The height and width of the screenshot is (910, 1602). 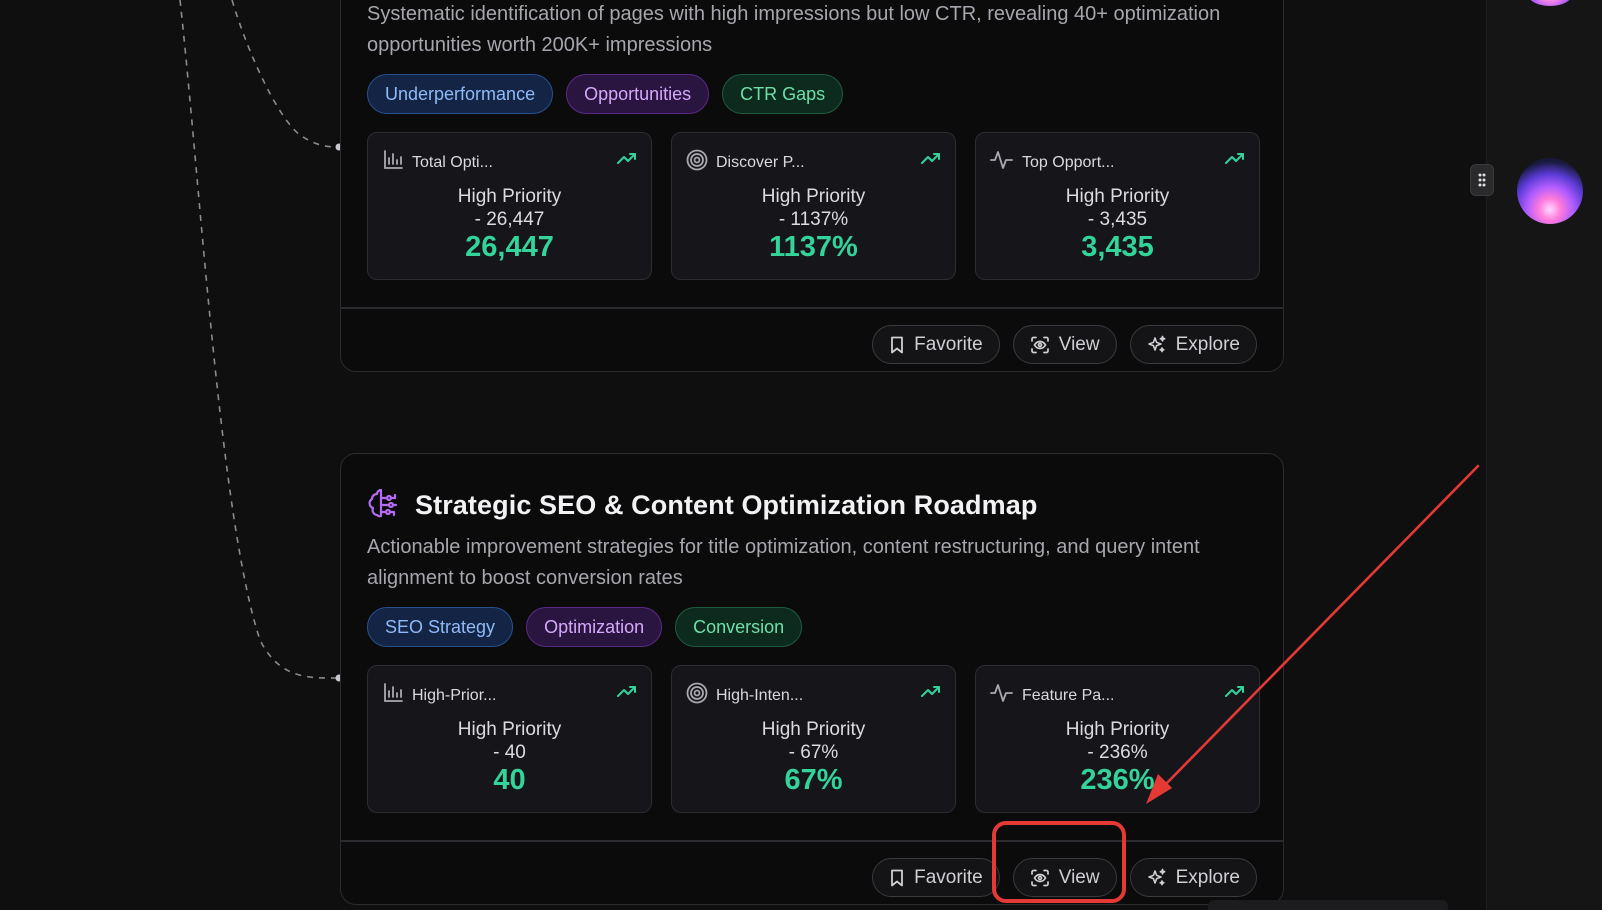 I want to click on metric-subtitle: High Priority - 40, so click(x=509, y=741).